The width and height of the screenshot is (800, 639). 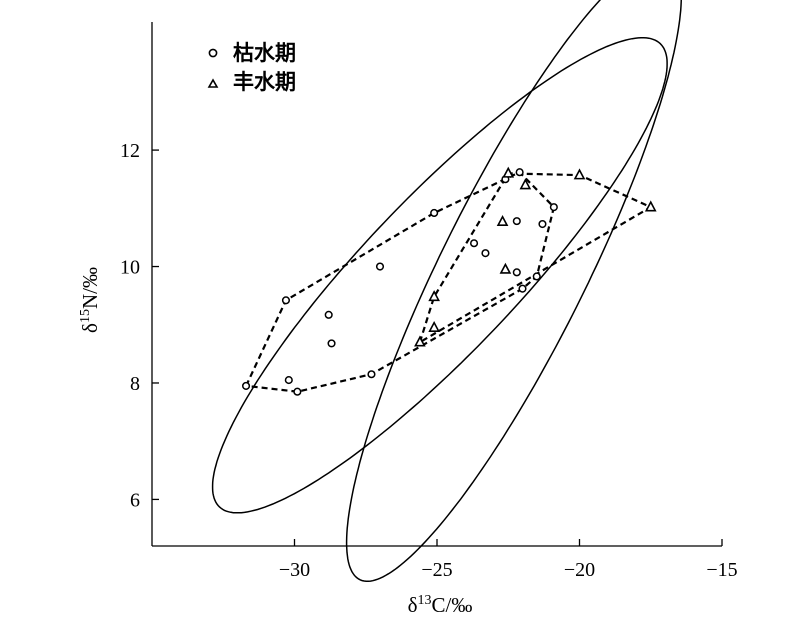 What do you see at coordinates (436, 570) in the screenshot?
I see `x-tick-label: −25` at bounding box center [436, 570].